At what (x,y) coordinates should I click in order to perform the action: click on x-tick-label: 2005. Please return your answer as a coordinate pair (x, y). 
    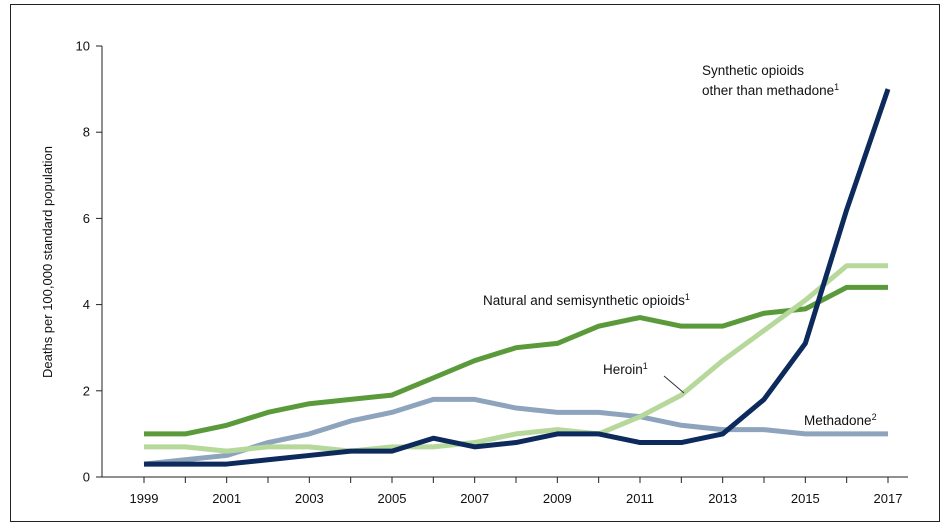
    Looking at the image, I should click on (392, 498).